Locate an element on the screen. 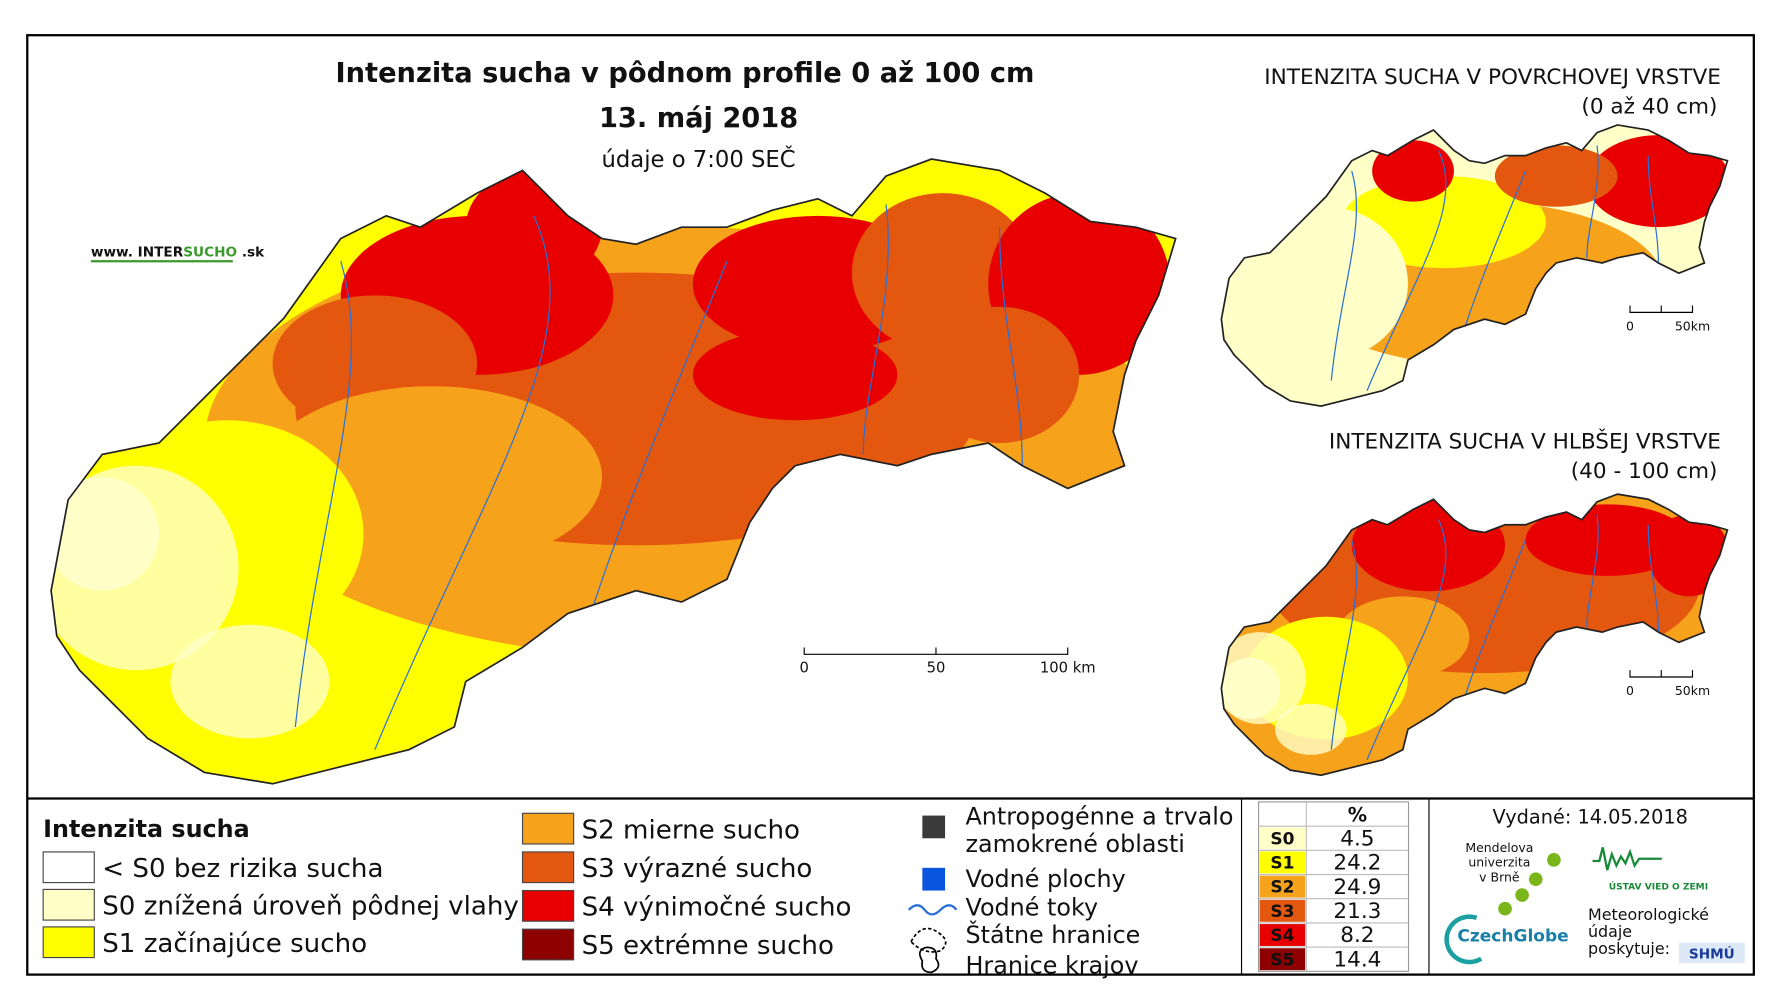  stats-table is located at coordinates (1334, 886).